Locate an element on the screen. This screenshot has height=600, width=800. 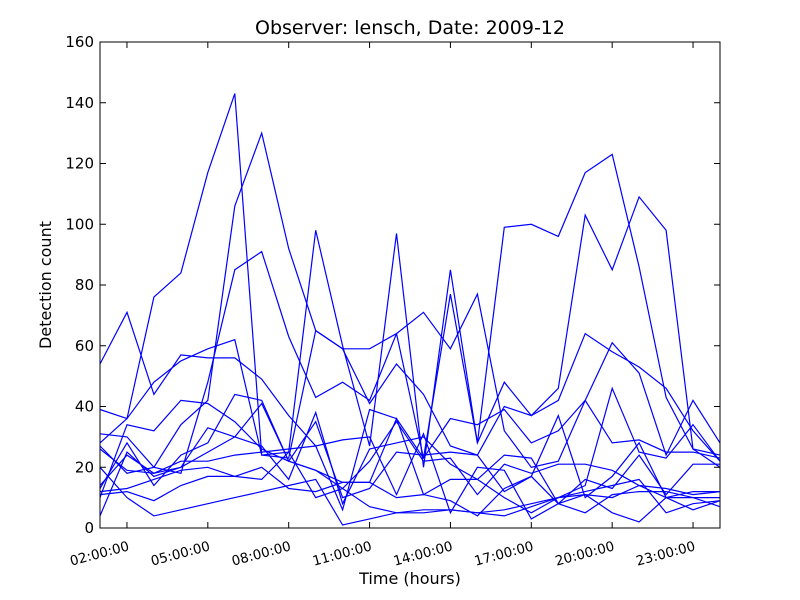
y-tick-label: 100 is located at coordinates (79, 224).